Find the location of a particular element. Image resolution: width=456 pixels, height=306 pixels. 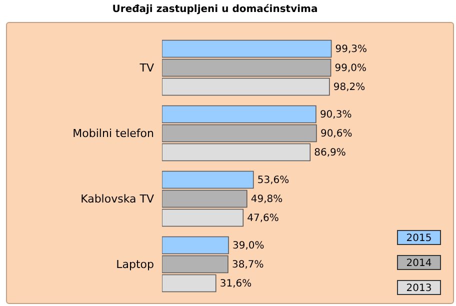

data-label: 53,6% is located at coordinates (273, 180).